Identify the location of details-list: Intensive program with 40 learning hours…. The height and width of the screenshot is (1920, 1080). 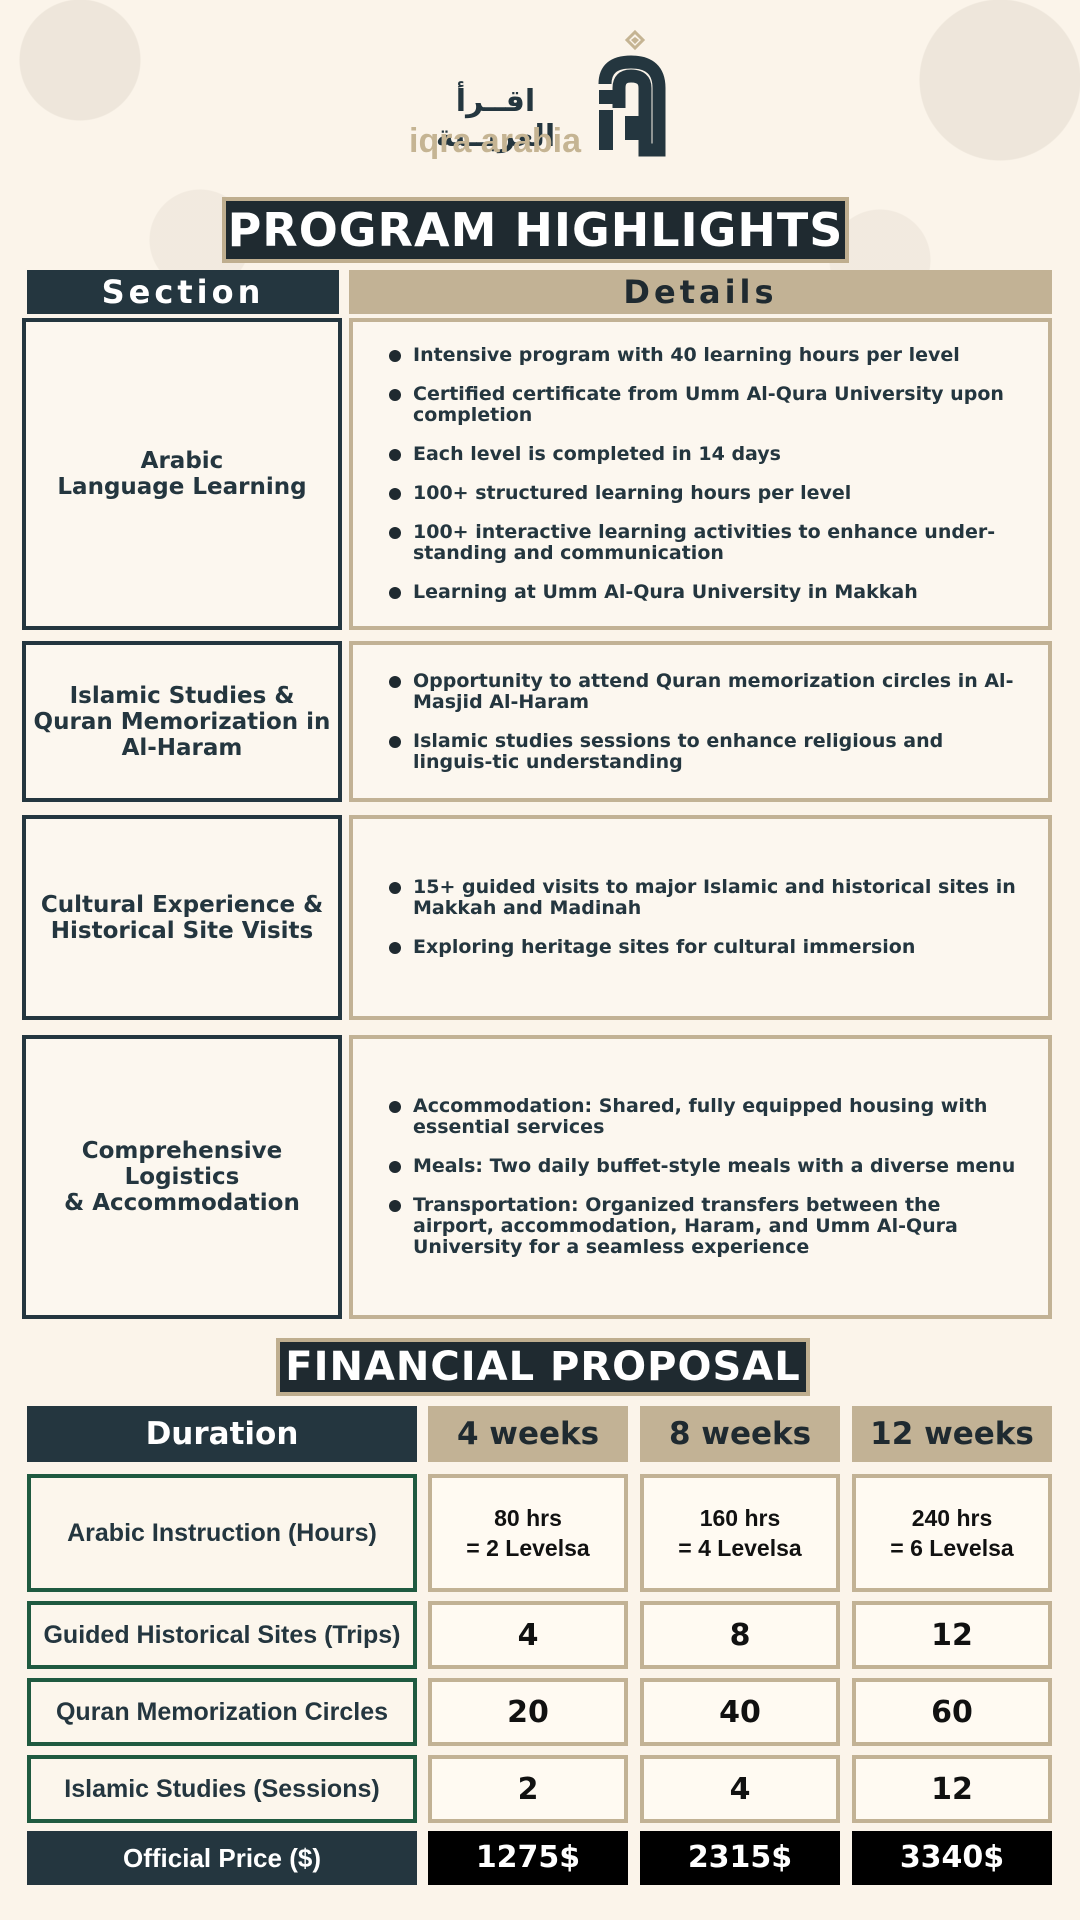
(703, 474).